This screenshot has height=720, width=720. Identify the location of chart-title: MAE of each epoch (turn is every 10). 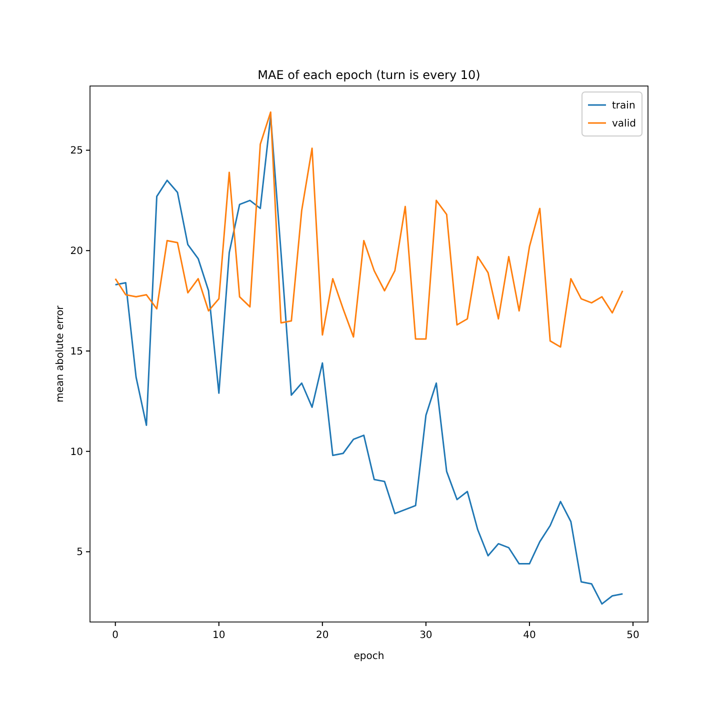
(369, 75).